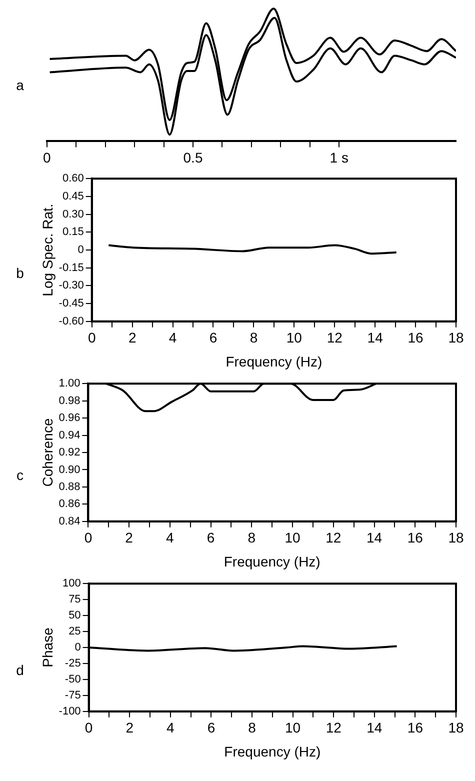 The height and width of the screenshot is (781, 475). I want to click on y-tick-label: 0.90, so click(69, 470).